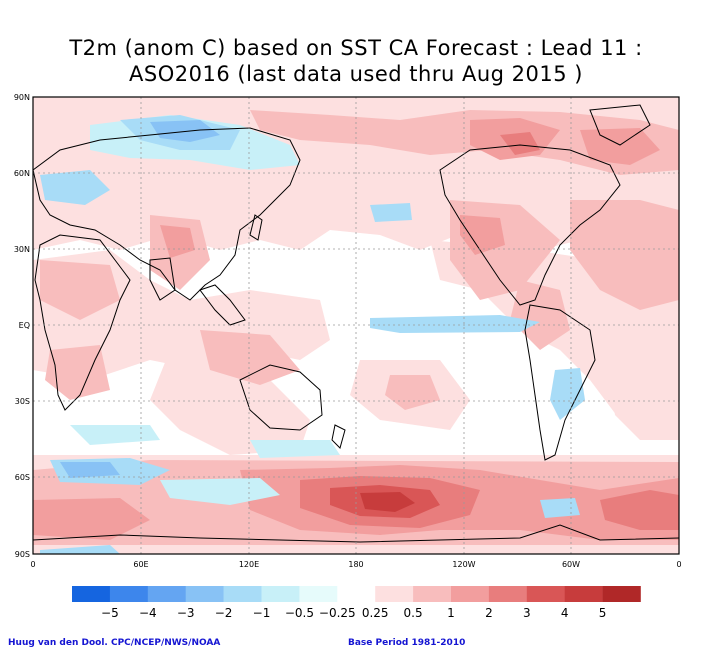 This screenshot has width=712, height=650. I want to click on lat-label-60n: 60N, so click(22, 173).